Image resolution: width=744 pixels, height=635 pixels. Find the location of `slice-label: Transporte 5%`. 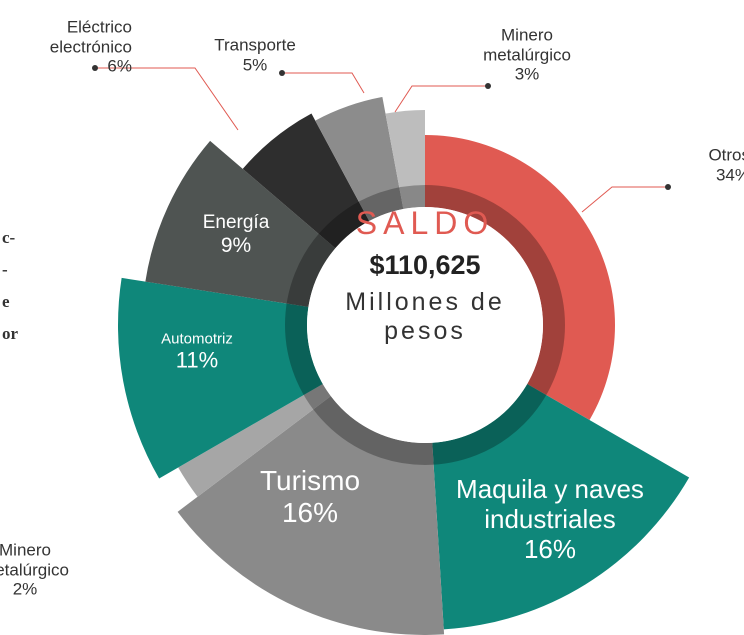

slice-label: Transporte 5% is located at coordinates (255, 54).